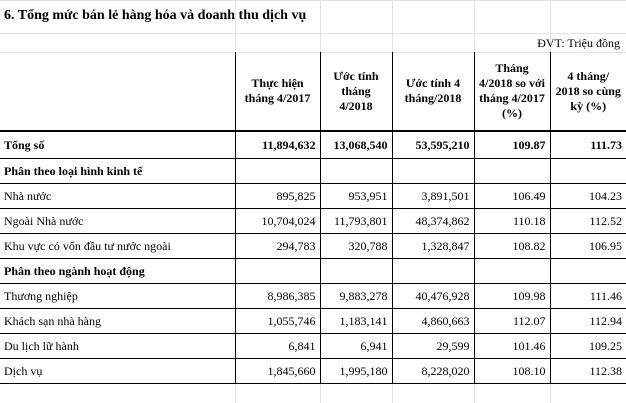  What do you see at coordinates (355, 92) in the screenshot?
I see `col-header: Ước tính tháng 4/2018` at bounding box center [355, 92].